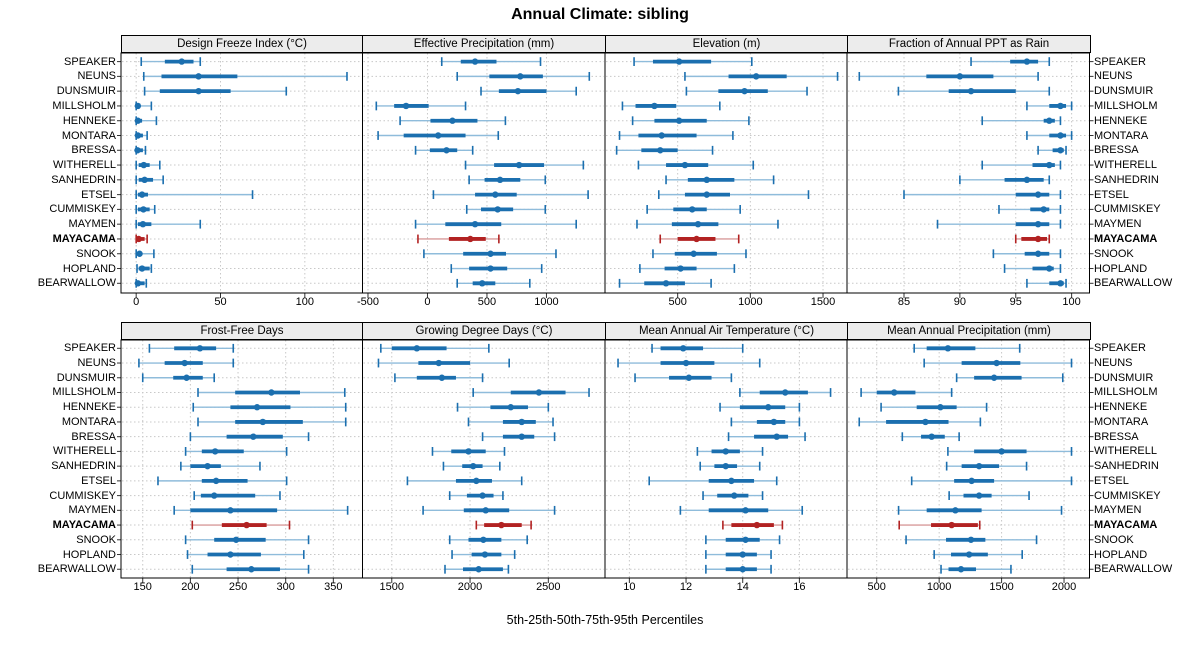  What do you see at coordinates (88, 135) in the screenshot?
I see `site-label-left-montara: MONTARA` at bounding box center [88, 135].